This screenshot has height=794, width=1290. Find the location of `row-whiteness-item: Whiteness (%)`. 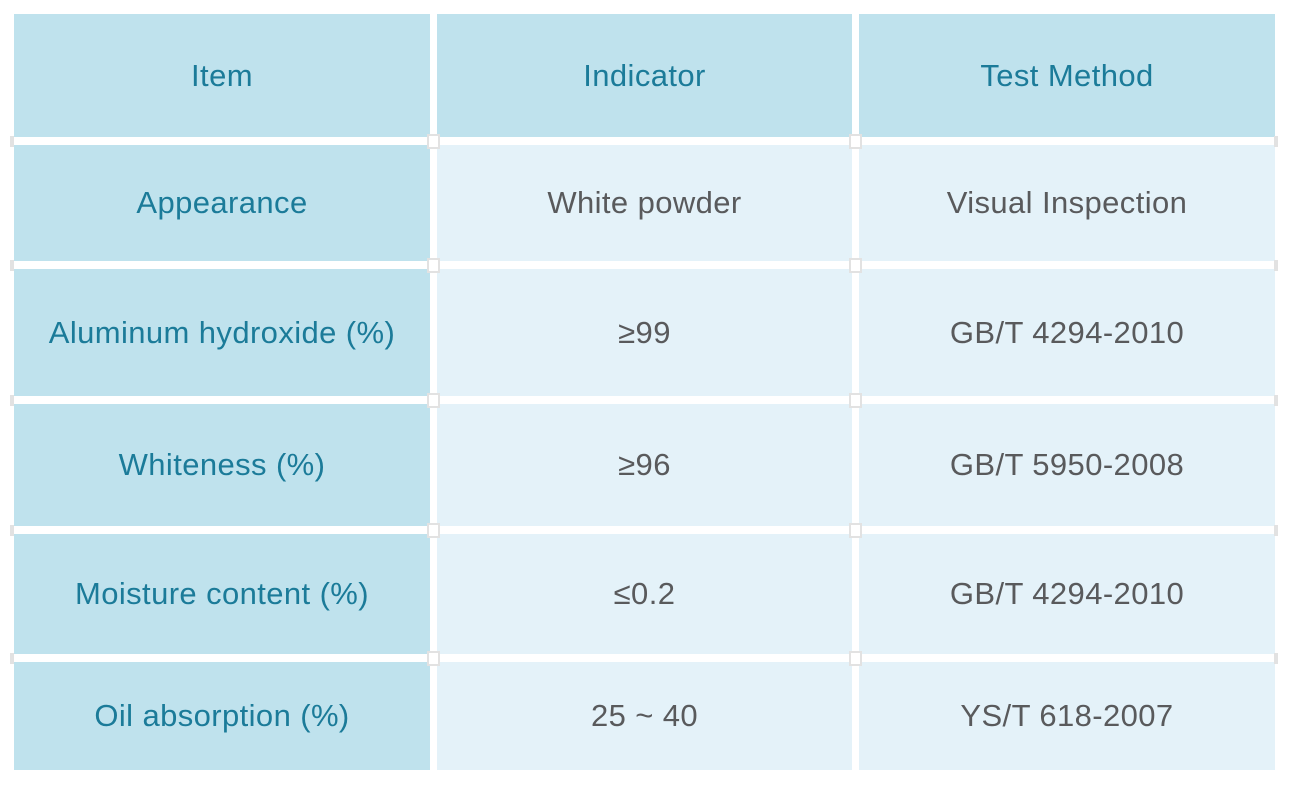

row-whiteness-item: Whiteness (%) is located at coordinates (222, 465).